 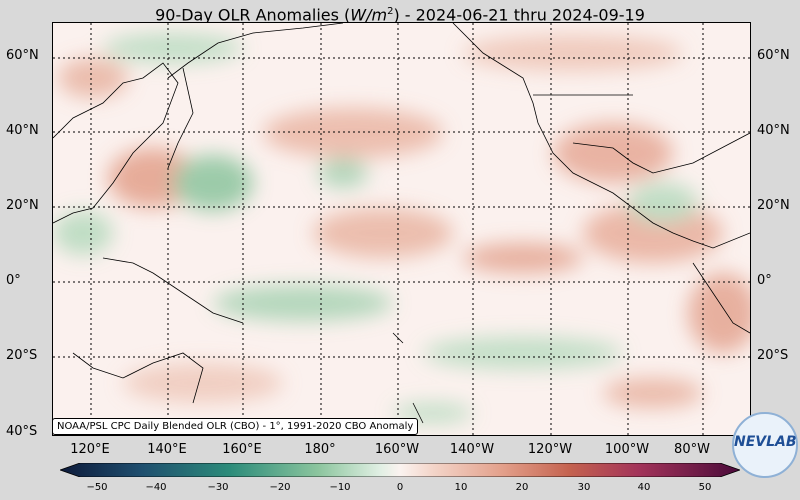 I want to click on lat-label-20s-left: 20°S, so click(x=22, y=355).